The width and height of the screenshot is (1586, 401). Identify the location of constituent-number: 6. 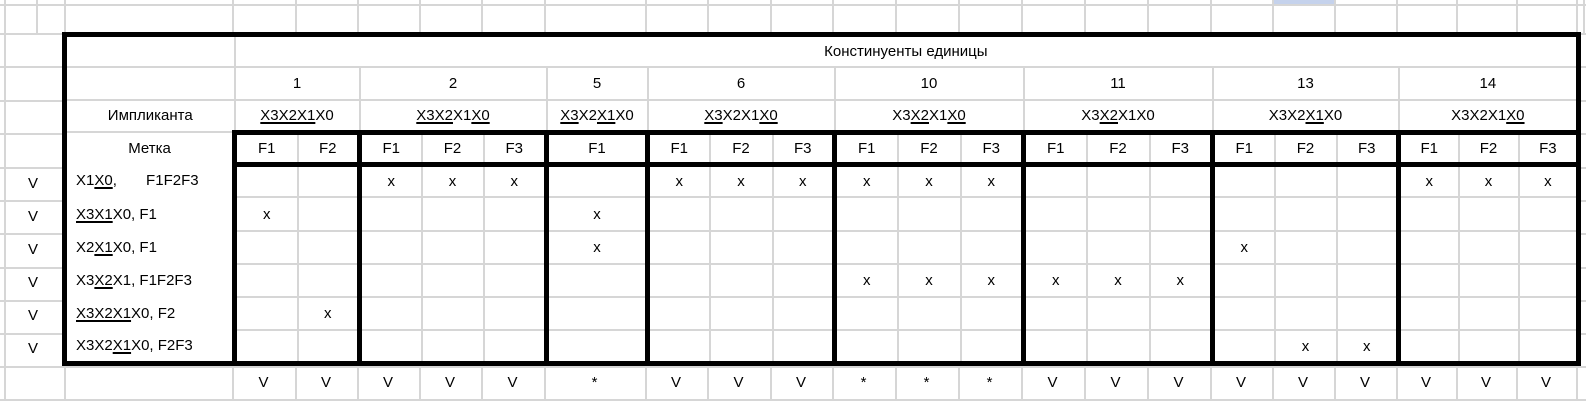
(740, 83).